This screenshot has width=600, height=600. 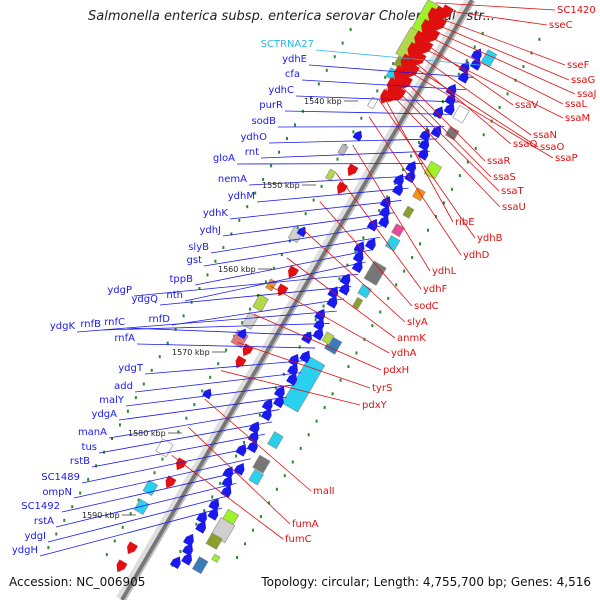 I want to click on left-gene-label: SCTRNA27, so click(x=287, y=44).